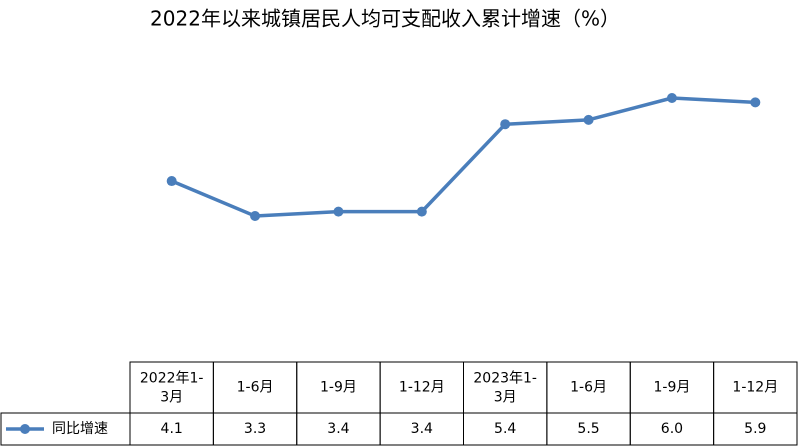 The width and height of the screenshot is (800, 446). Describe the element at coordinates (172, 388) in the screenshot. I see `x-tick-label: 2022年1-3月` at that location.